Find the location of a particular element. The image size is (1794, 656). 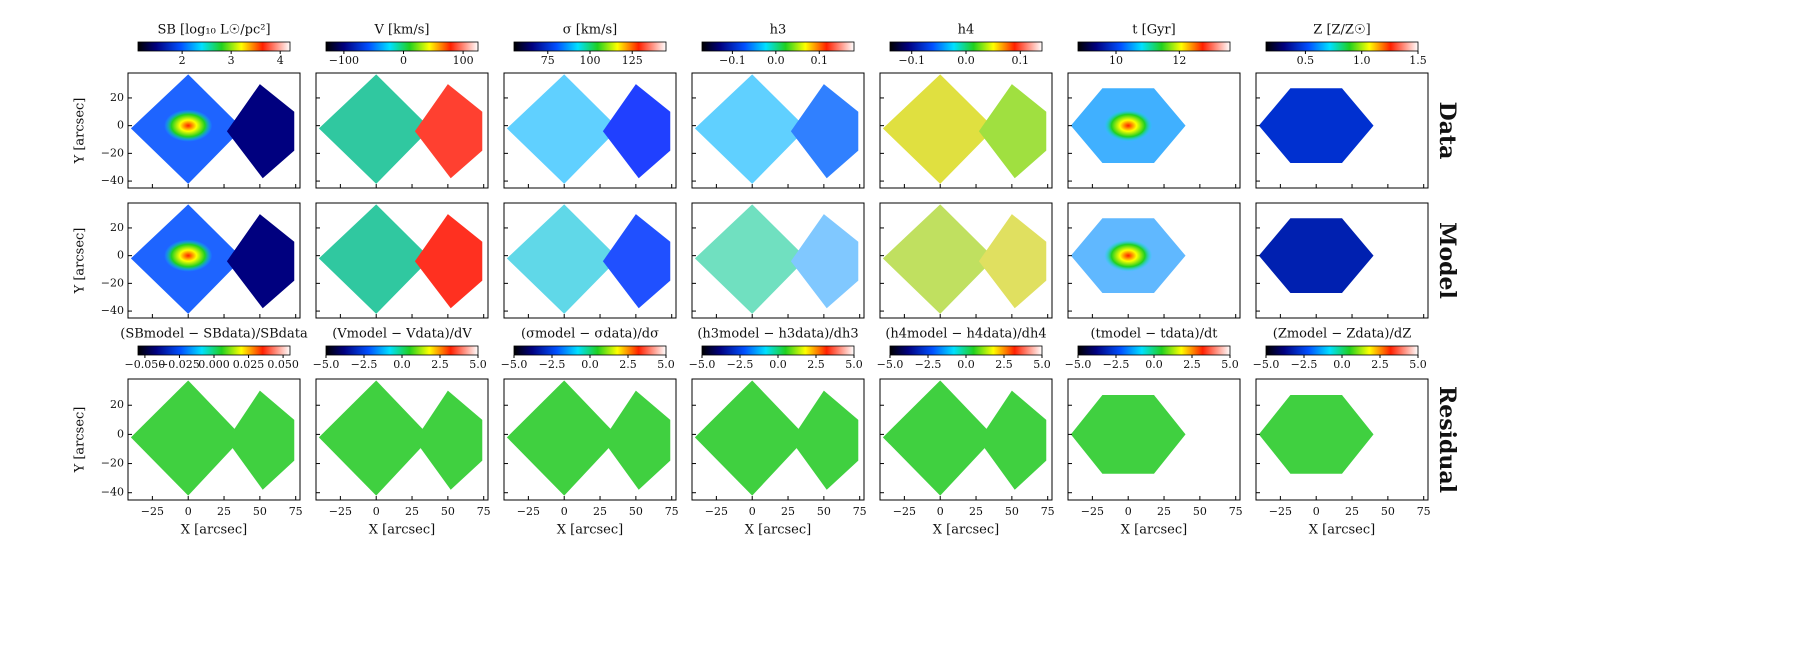

x-tick-label: 50 is located at coordinates (1012, 511).